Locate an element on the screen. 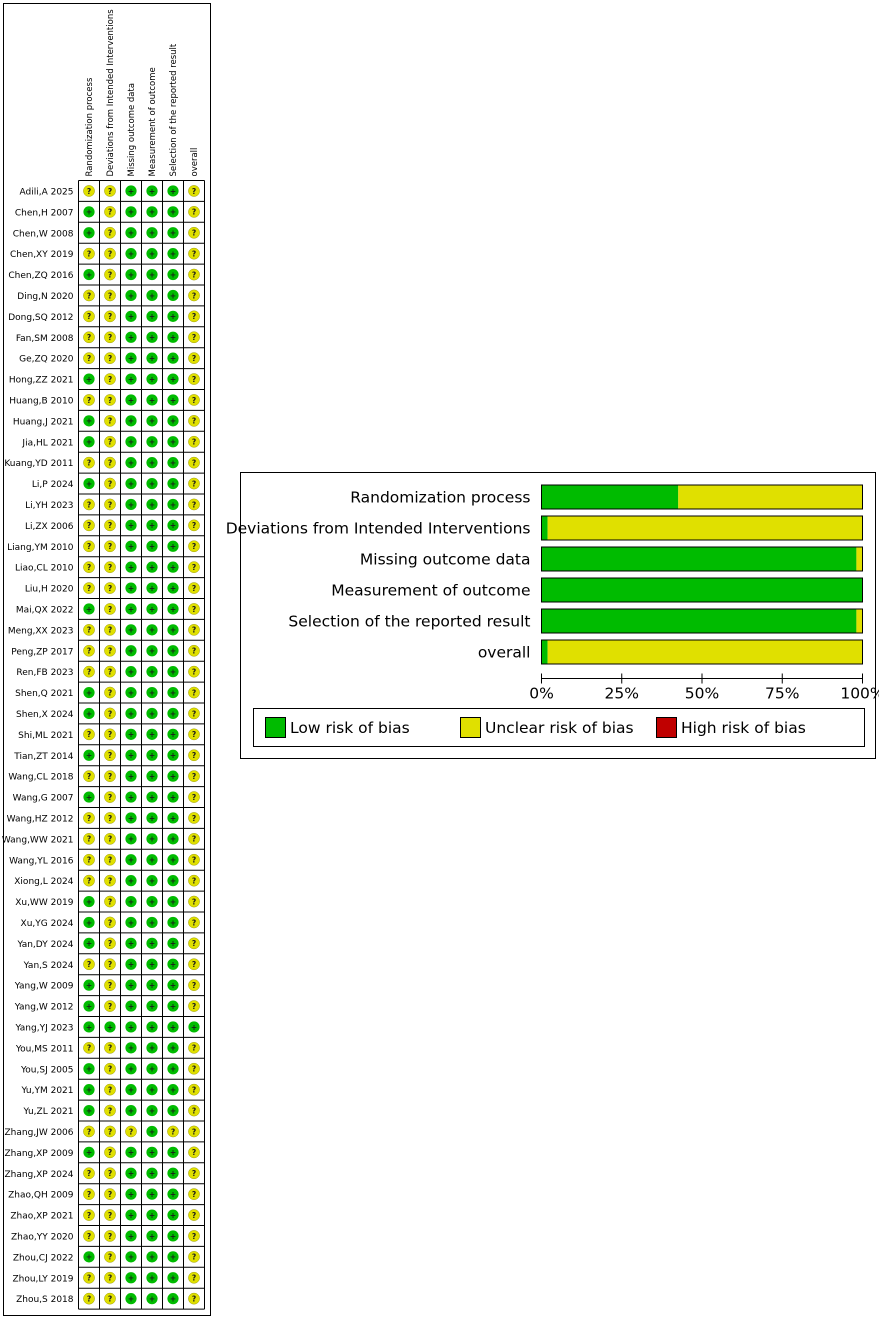  legend-swatch-low is located at coordinates (275, 727).